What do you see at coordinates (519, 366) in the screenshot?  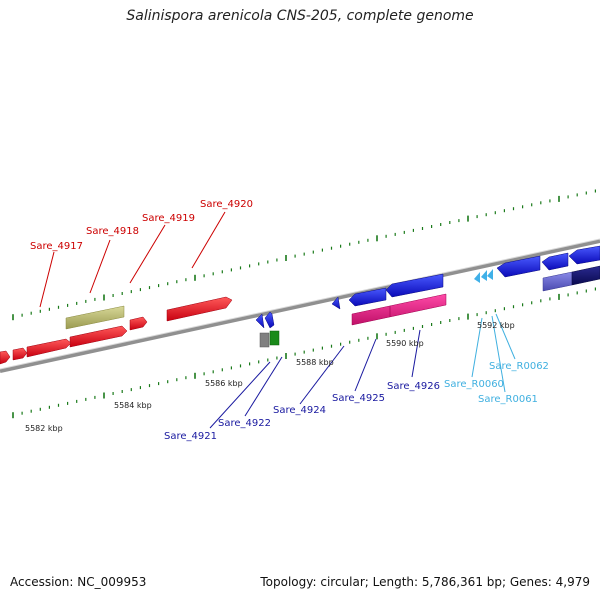 I see `gene-label: Sare_R0062` at bounding box center [519, 366].